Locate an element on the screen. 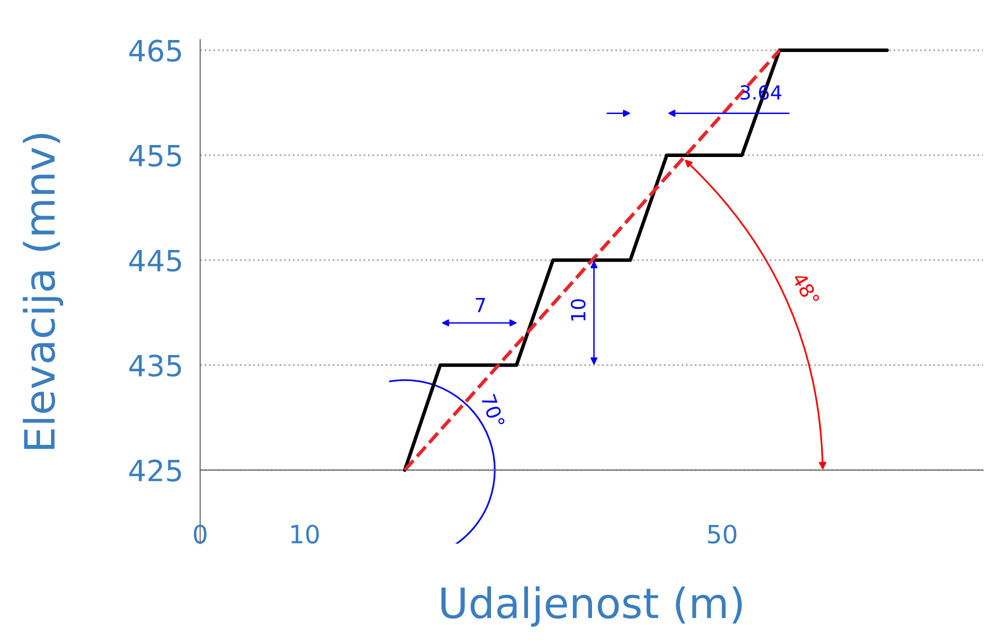 Image resolution: width=991 pixels, height=641 pixels. y-tick-label: 465 is located at coordinates (155, 51).